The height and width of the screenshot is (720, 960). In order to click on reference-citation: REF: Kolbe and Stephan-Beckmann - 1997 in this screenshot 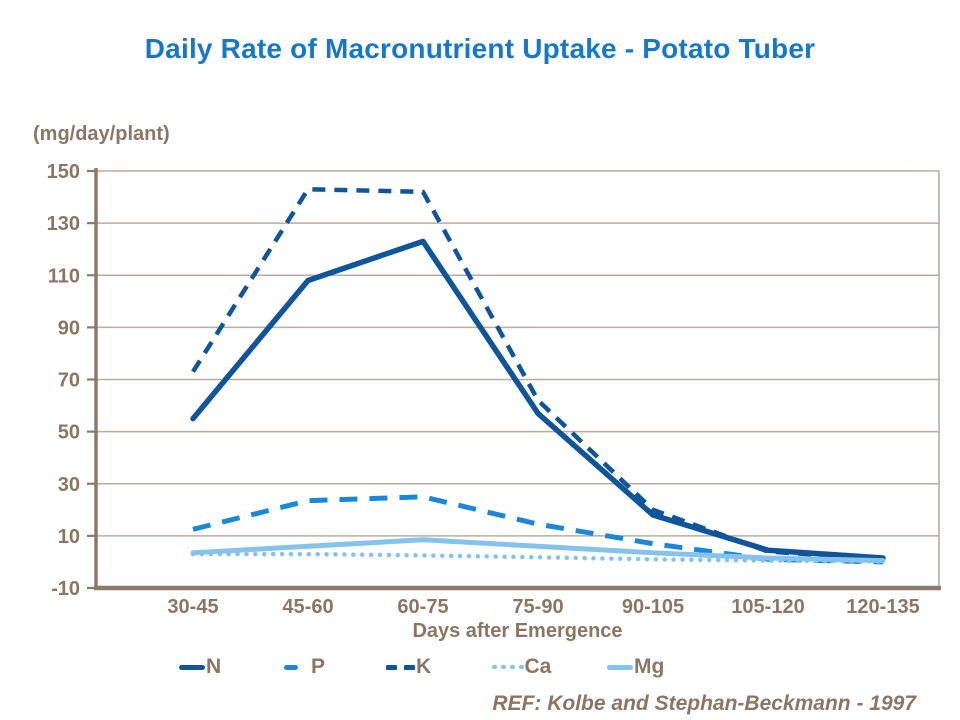, I will do `click(704, 703)`.